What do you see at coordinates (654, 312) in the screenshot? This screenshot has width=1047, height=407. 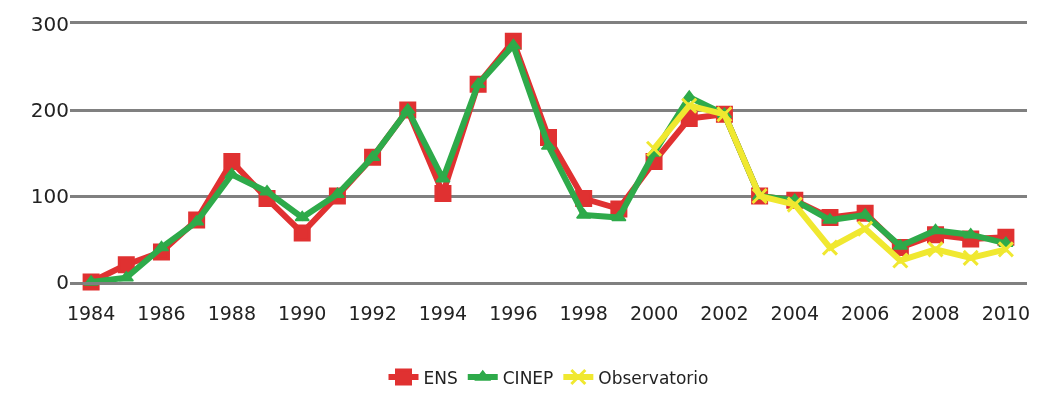 I see `x-tick-label: 2000` at bounding box center [654, 312].